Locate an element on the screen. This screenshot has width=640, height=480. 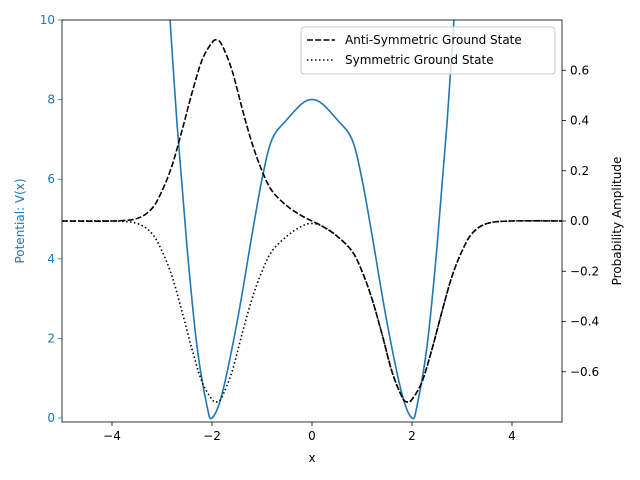
legend-frame is located at coordinates (428, 50).